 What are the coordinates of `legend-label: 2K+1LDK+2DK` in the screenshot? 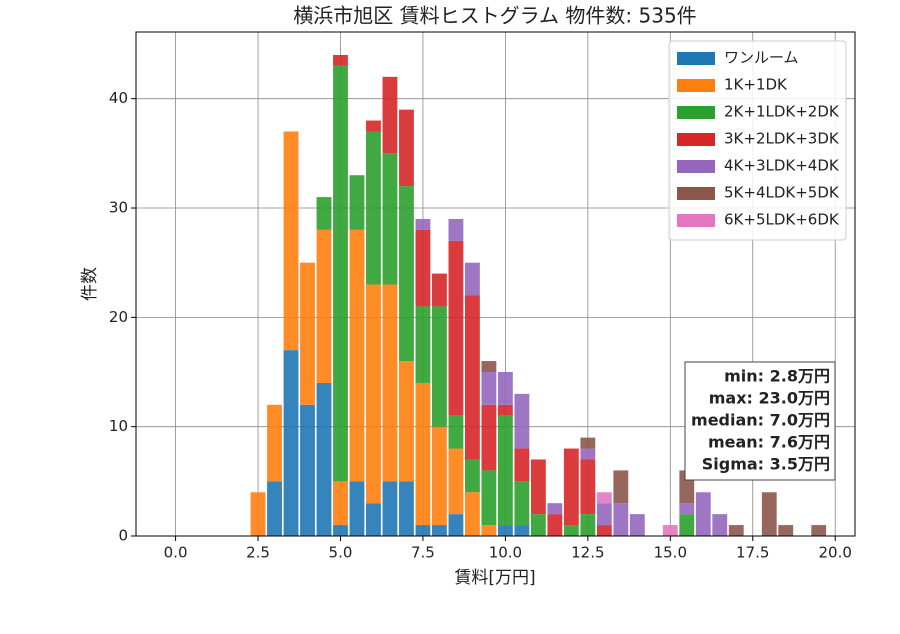 It's located at (782, 112).